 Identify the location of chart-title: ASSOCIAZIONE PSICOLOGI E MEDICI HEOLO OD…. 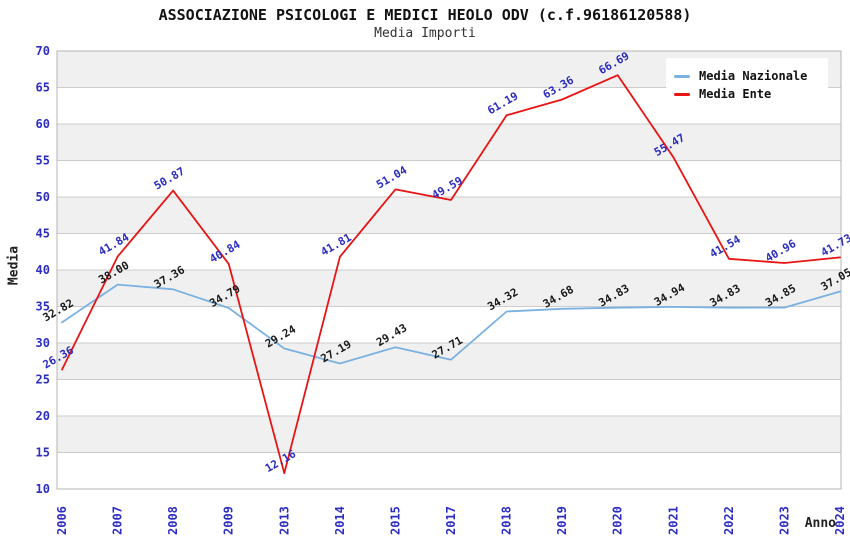
(425, 15).